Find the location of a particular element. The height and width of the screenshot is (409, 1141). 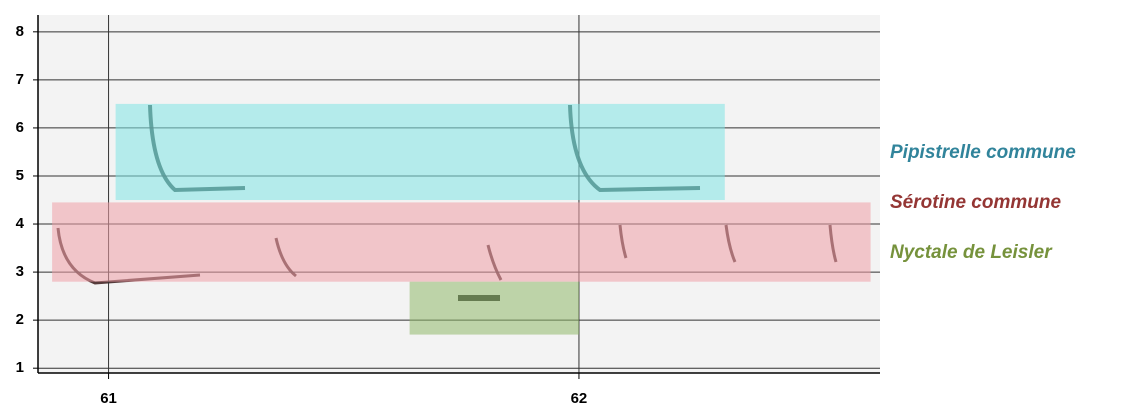

legend-label: Pipistrelle commune is located at coordinates (983, 152).